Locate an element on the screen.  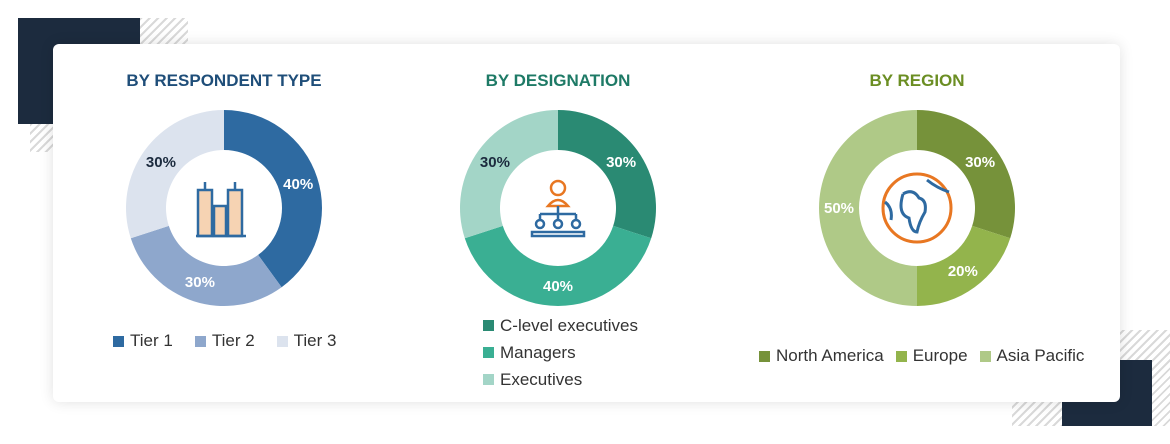
legend-item: Asia Pacific is located at coordinates (1032, 356).